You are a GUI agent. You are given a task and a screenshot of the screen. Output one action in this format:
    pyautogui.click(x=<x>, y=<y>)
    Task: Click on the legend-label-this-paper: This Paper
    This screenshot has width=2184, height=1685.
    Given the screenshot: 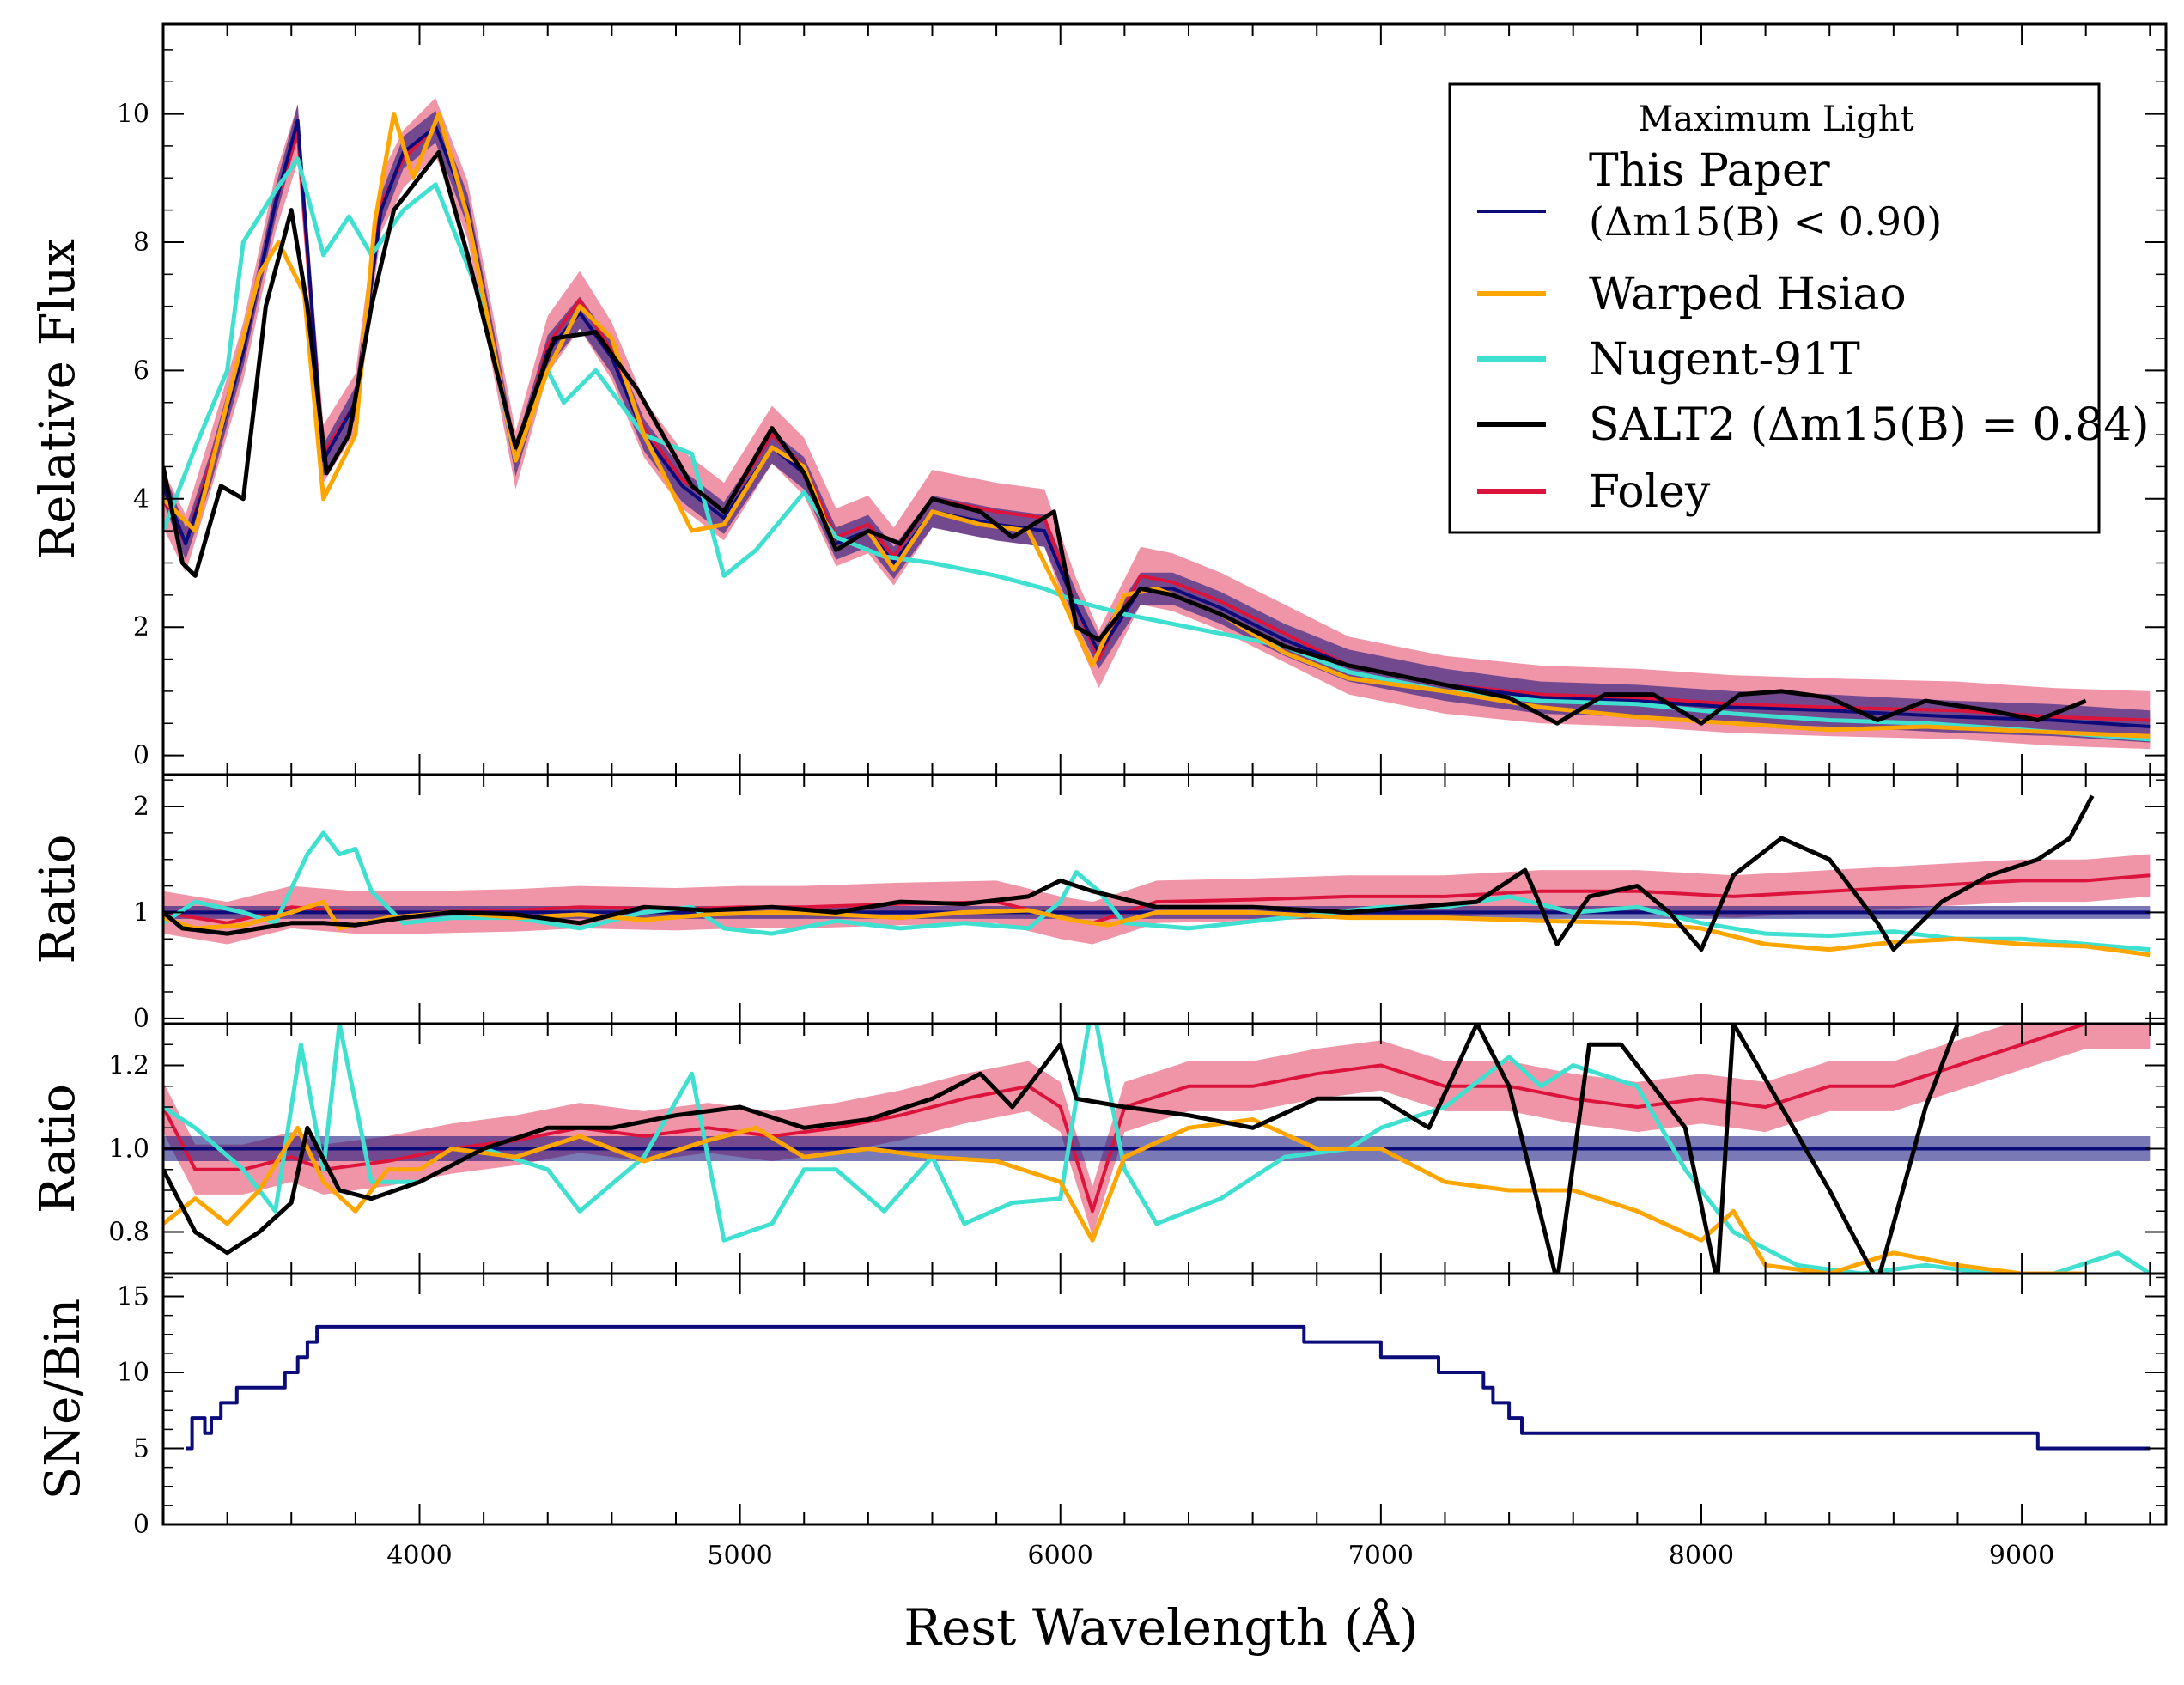 What is the action you would take?
    pyautogui.click(x=1710, y=171)
    